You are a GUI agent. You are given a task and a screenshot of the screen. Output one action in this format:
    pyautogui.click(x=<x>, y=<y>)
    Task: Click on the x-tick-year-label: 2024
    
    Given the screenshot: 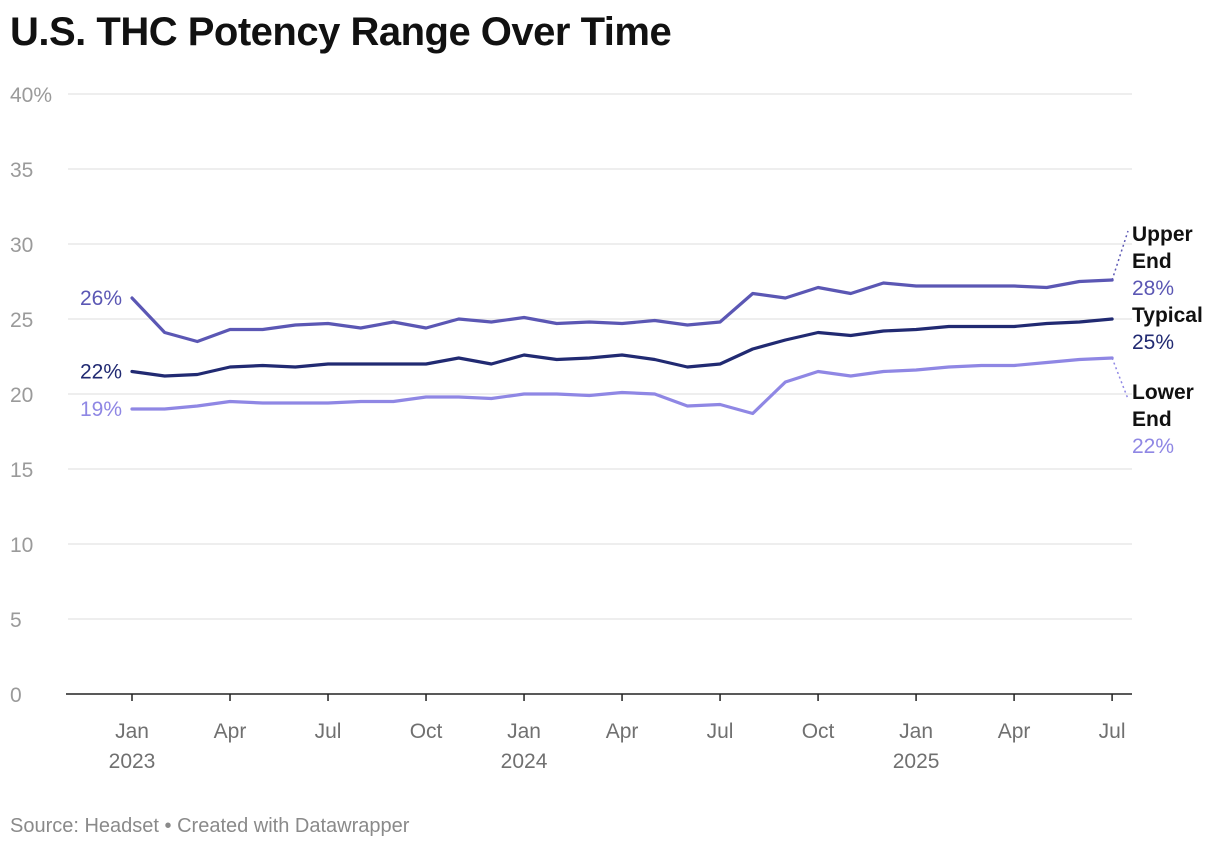 What is the action you would take?
    pyautogui.click(x=524, y=761)
    